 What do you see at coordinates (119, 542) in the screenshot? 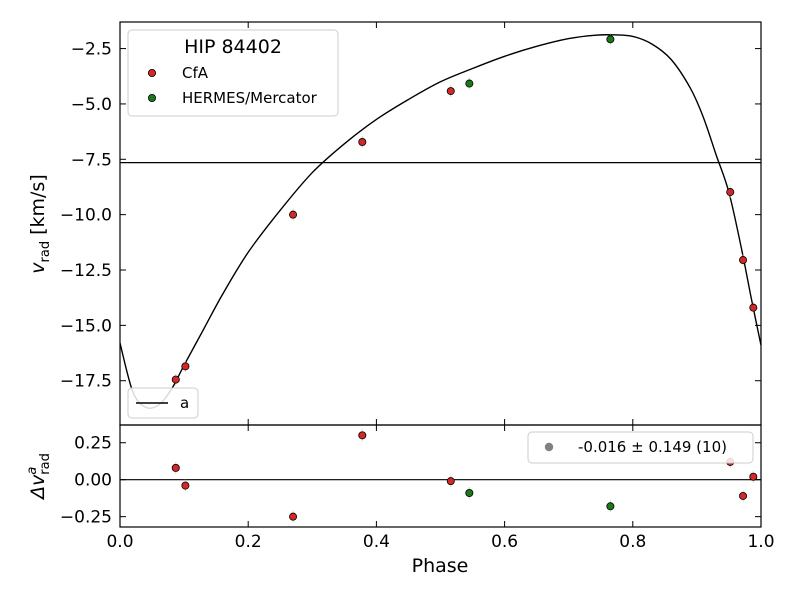
I see `x-tick-label: 0.0` at bounding box center [119, 542].